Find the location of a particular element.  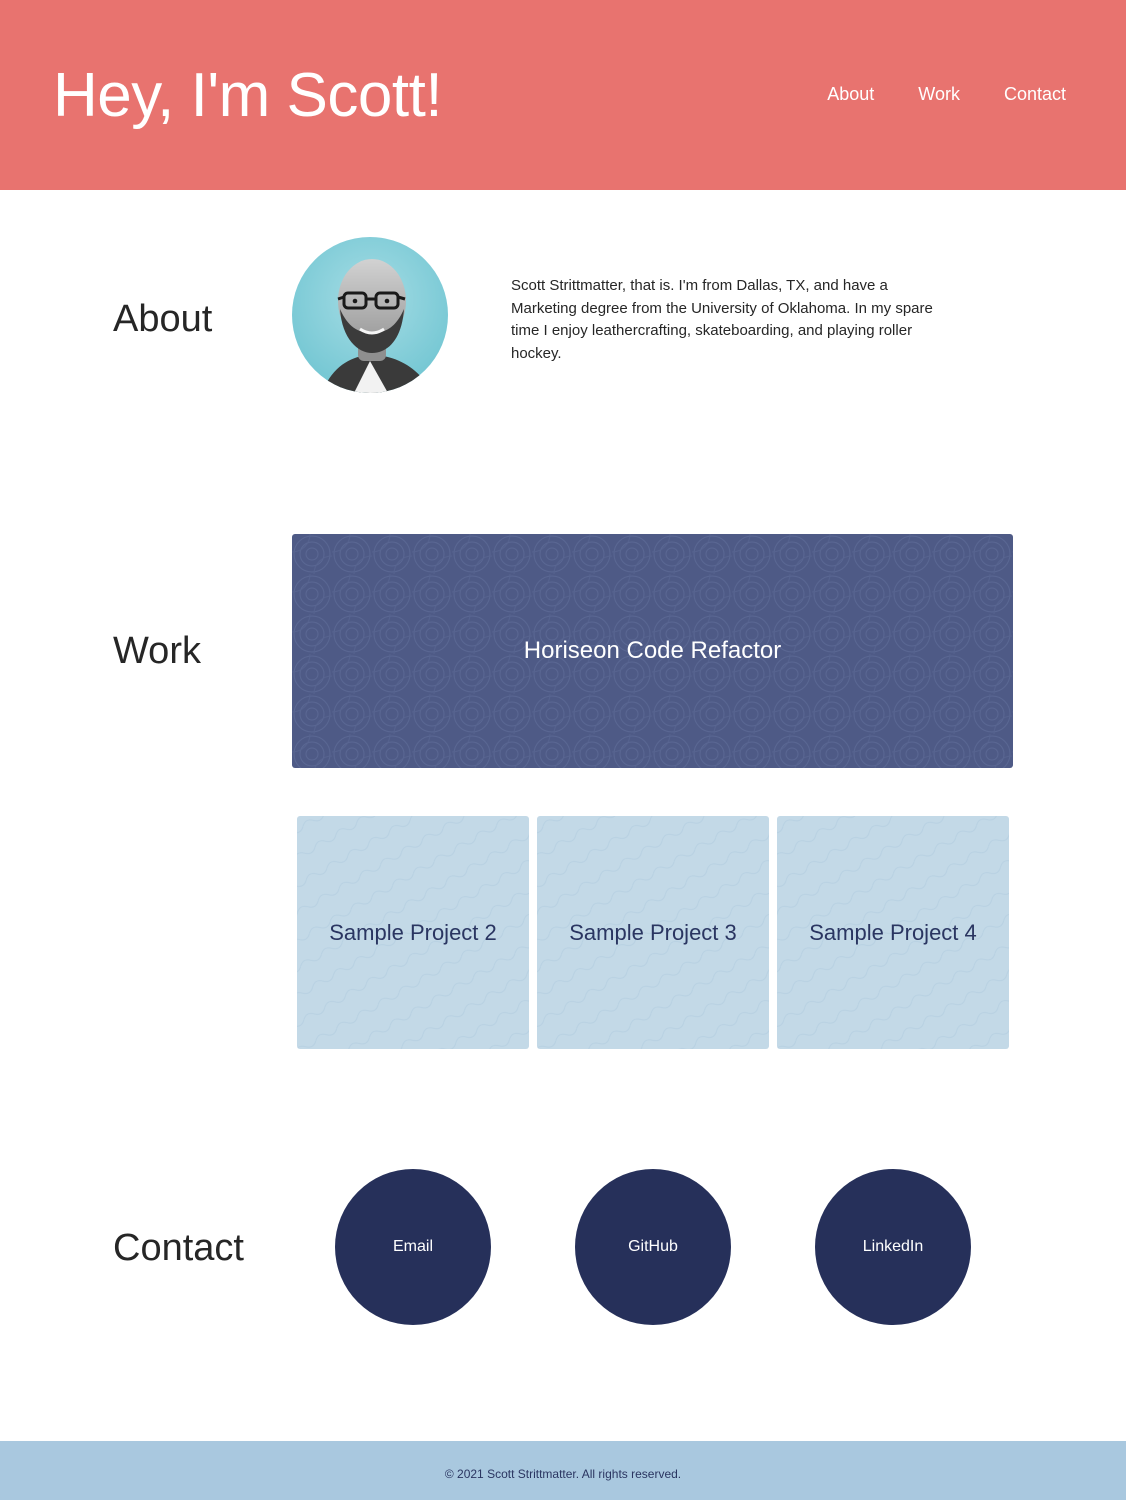

avatar is located at coordinates (370, 315).